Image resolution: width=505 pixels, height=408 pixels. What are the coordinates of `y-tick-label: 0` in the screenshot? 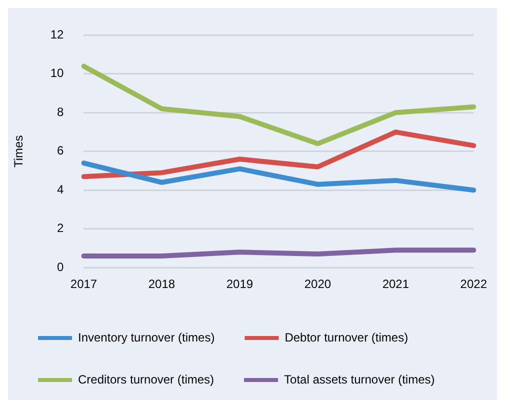 It's located at (60, 267).